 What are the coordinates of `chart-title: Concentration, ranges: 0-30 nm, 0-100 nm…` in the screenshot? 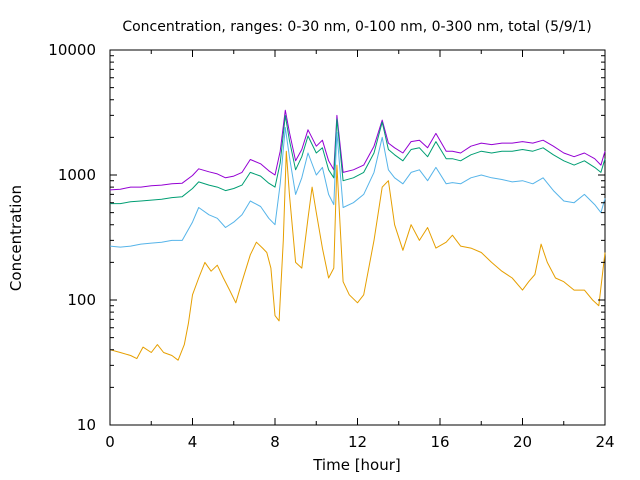 It's located at (356, 27).